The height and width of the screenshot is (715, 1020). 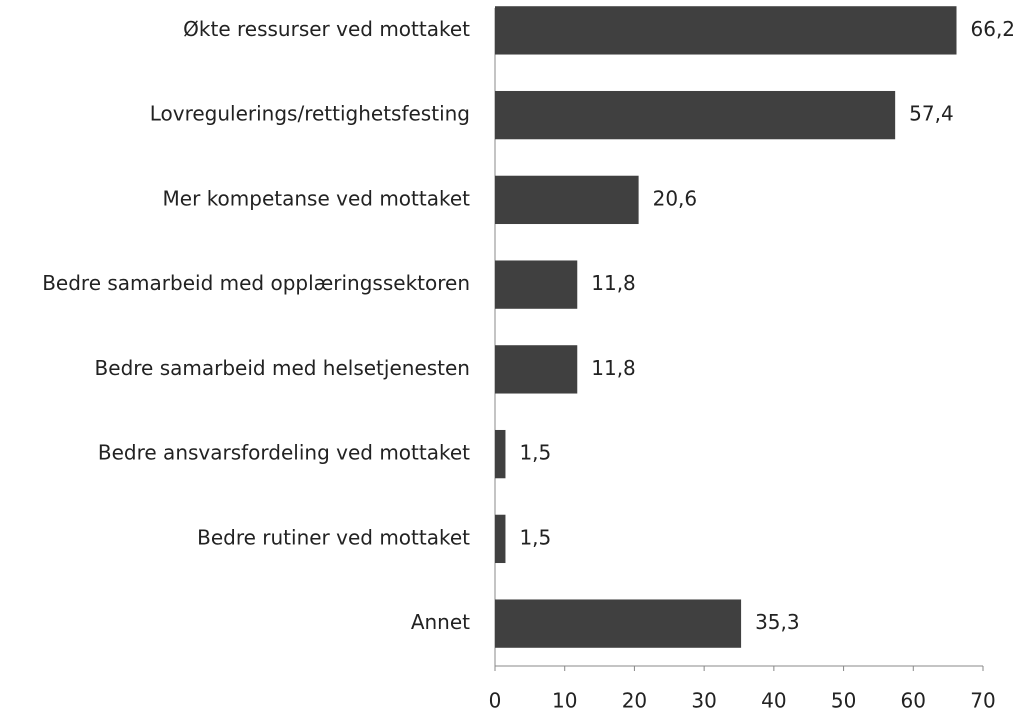 What do you see at coordinates (931, 114) in the screenshot?
I see `value-label: 57,4` at bounding box center [931, 114].